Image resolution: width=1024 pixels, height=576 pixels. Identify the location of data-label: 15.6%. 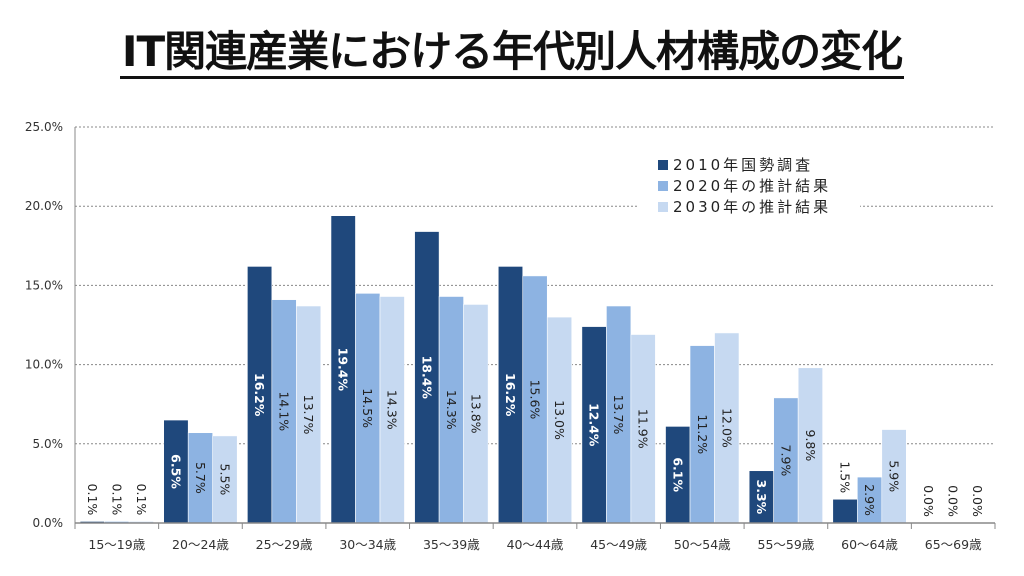
(535, 400).